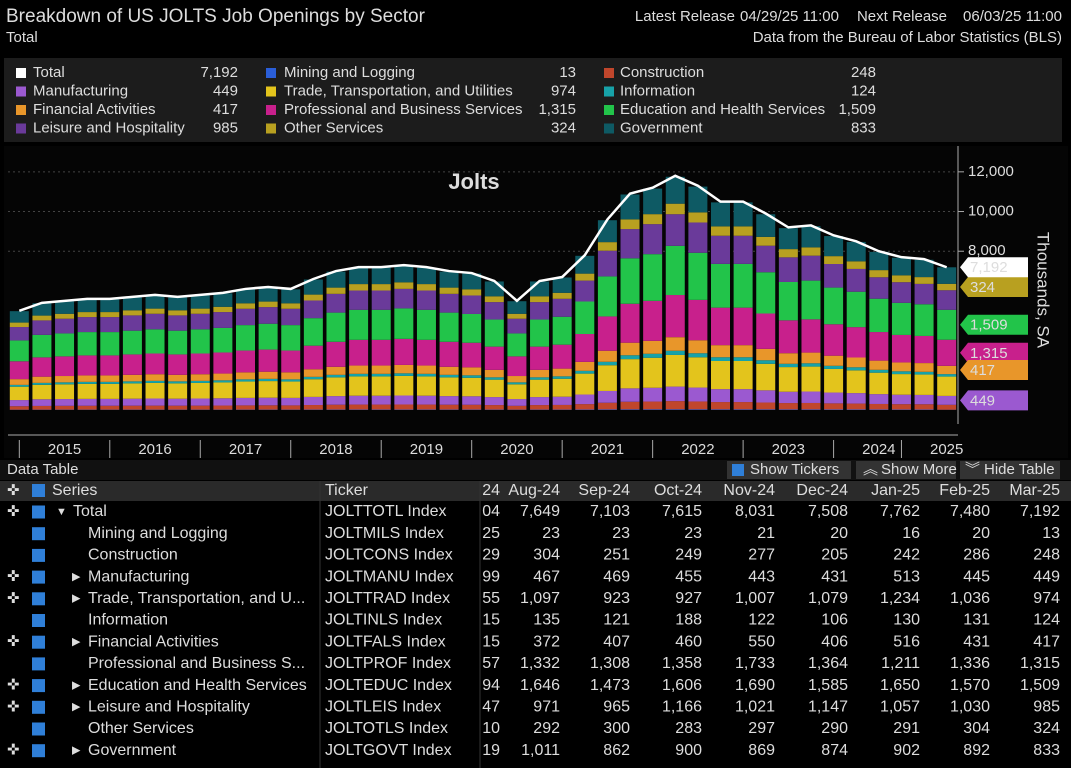 Image resolution: width=1071 pixels, height=768 pixels. Describe the element at coordinates (976, 555) in the screenshot. I see `cell-value: 286` at that location.